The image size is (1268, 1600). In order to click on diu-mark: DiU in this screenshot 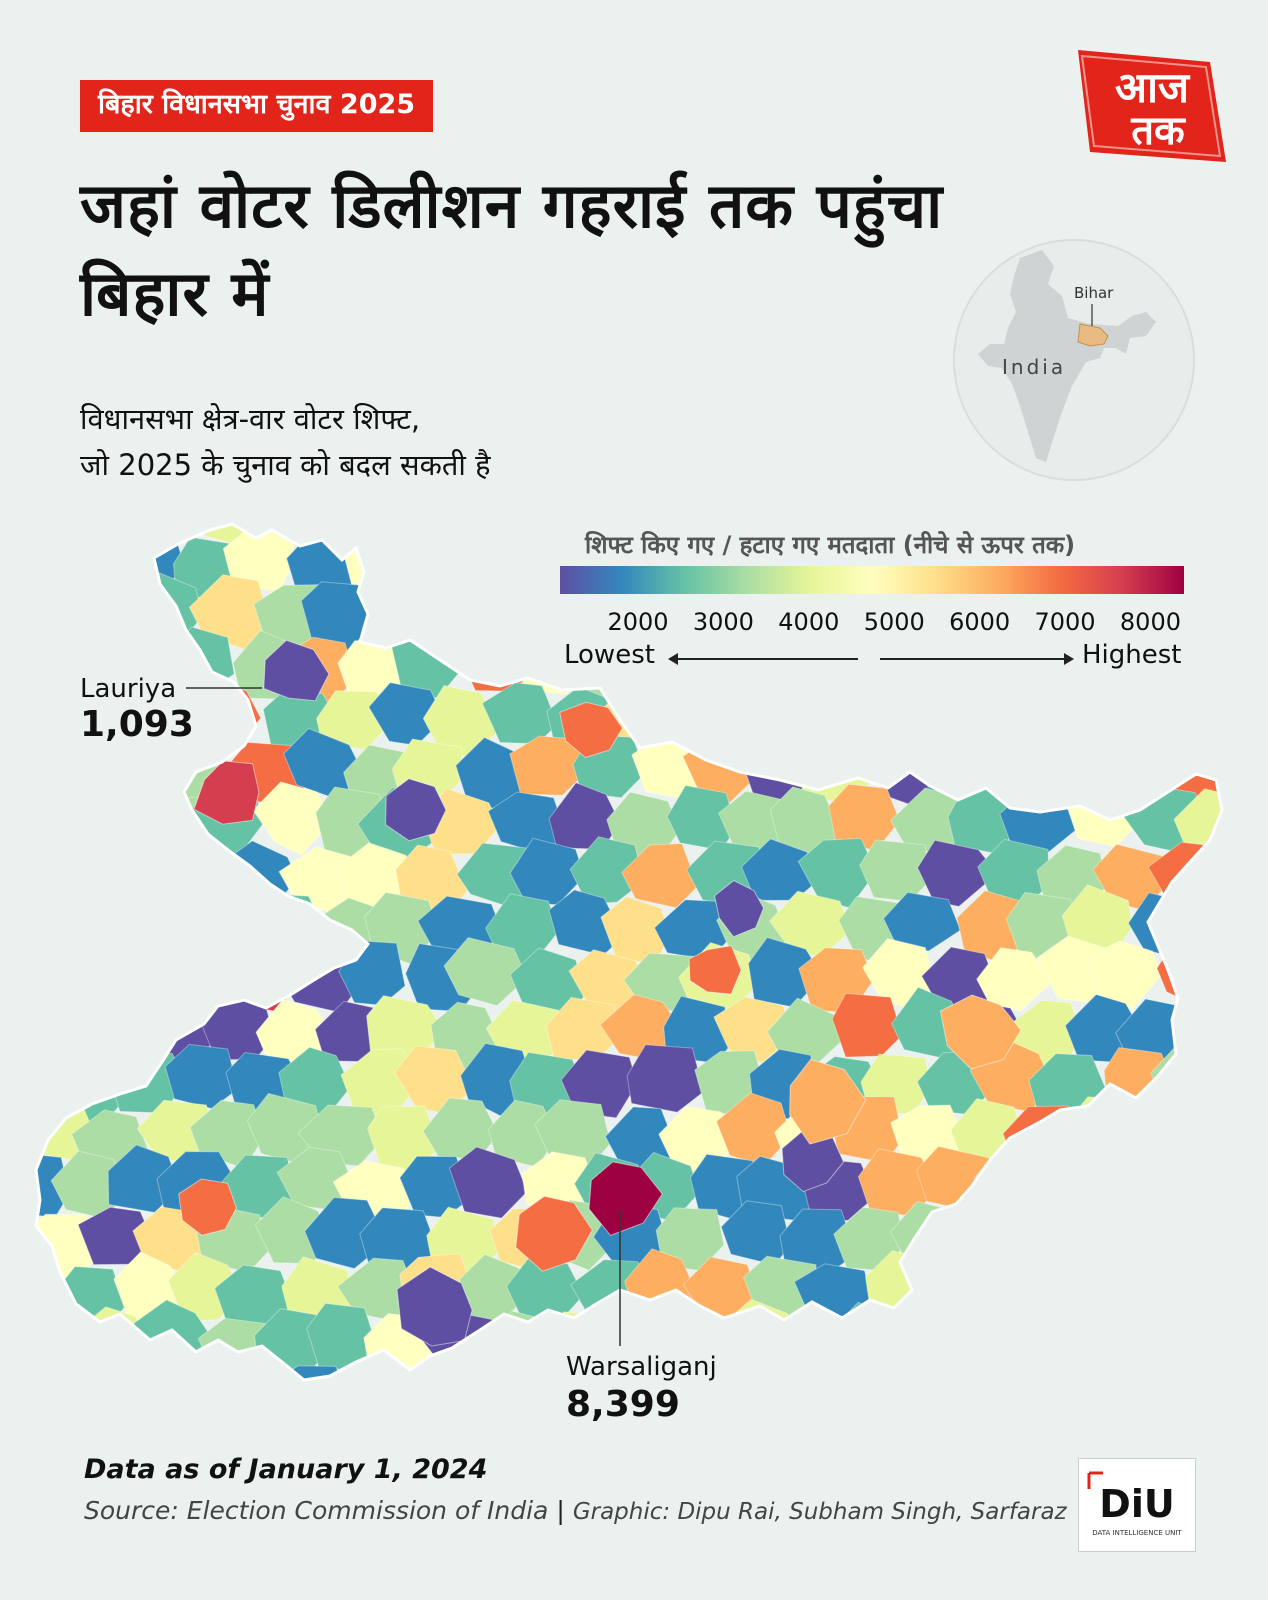, I will do `click(1136, 1504)`.